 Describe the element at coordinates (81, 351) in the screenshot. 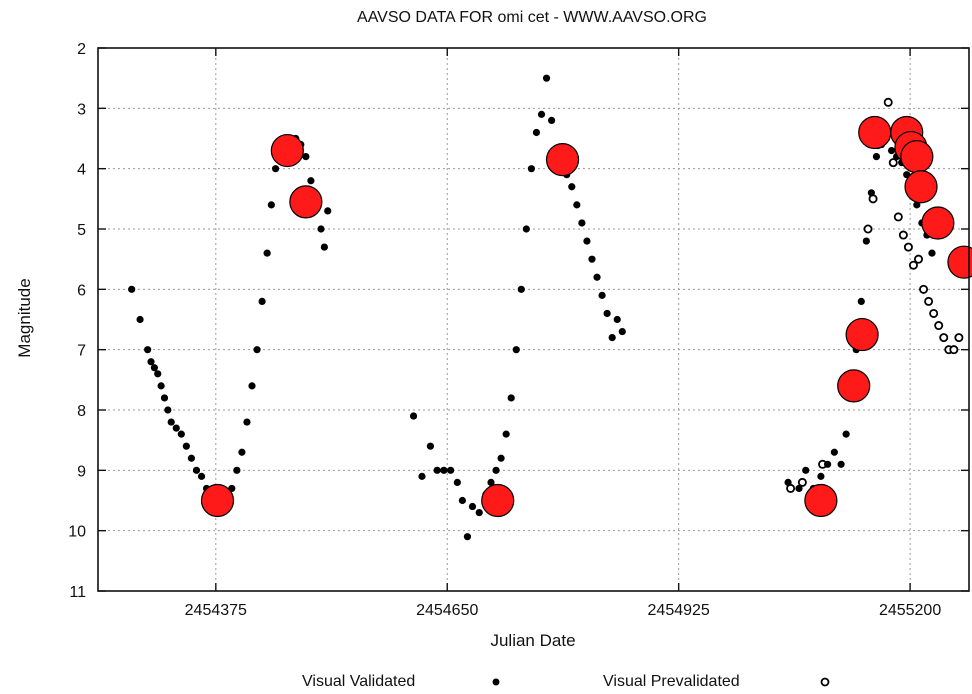

I see `y-tick-label: 7` at that location.